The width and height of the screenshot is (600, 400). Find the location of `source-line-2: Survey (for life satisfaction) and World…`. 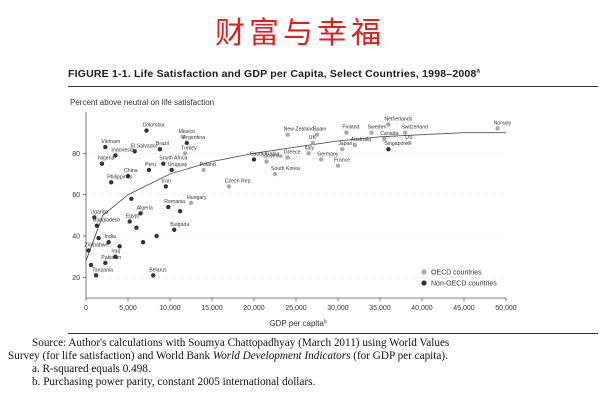

source-line-2: Survey (for life satisfaction) and World… is located at coordinates (304, 356).